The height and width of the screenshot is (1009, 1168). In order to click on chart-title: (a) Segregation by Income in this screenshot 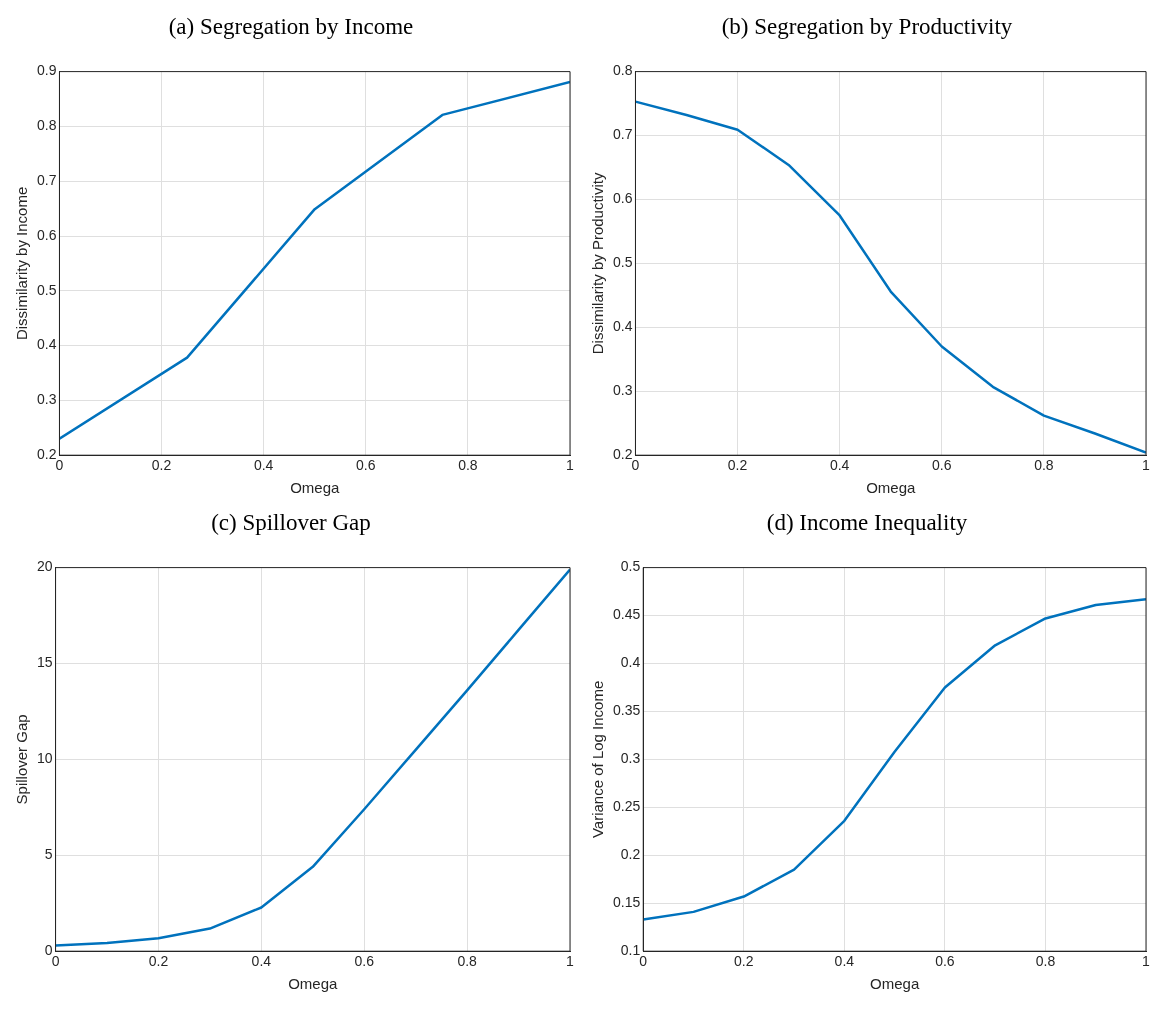, I will do `click(291, 26)`.